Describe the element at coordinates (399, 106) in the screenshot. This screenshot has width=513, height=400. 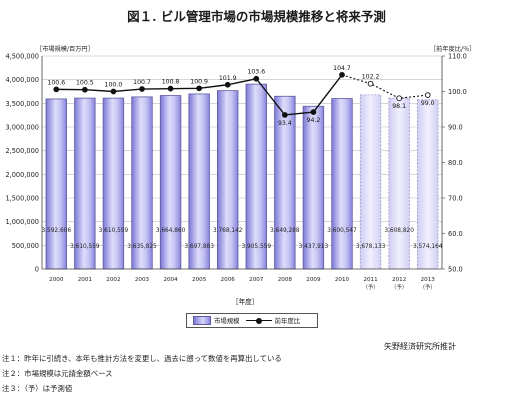
I see `line-value-label: 98.1` at that location.